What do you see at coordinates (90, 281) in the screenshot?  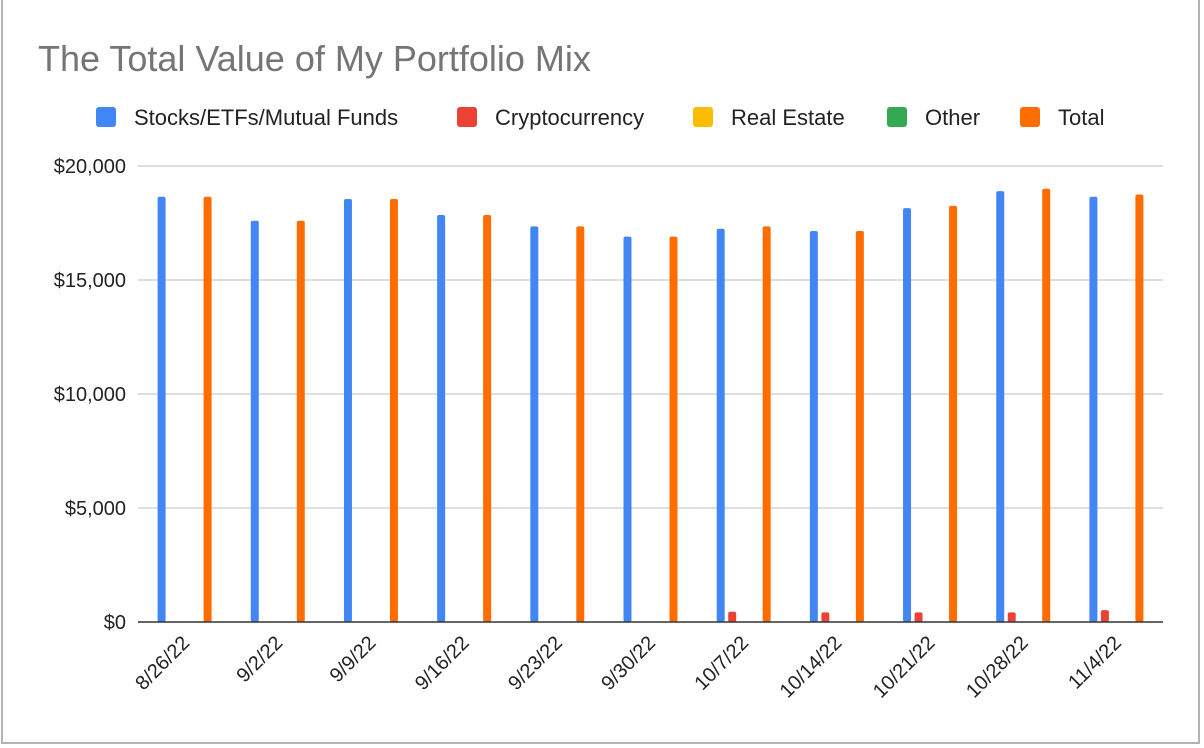 I see `y-tick-label: $15,000` at bounding box center [90, 281].